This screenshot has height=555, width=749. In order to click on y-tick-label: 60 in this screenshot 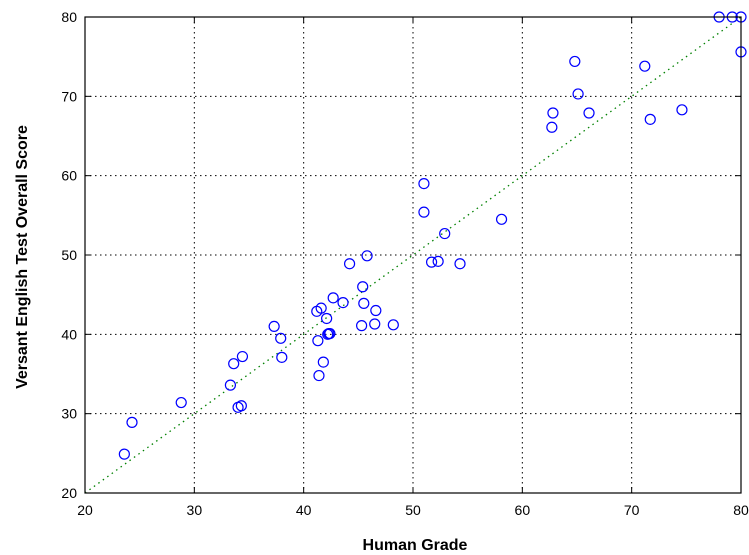, I will do `click(69, 176)`.